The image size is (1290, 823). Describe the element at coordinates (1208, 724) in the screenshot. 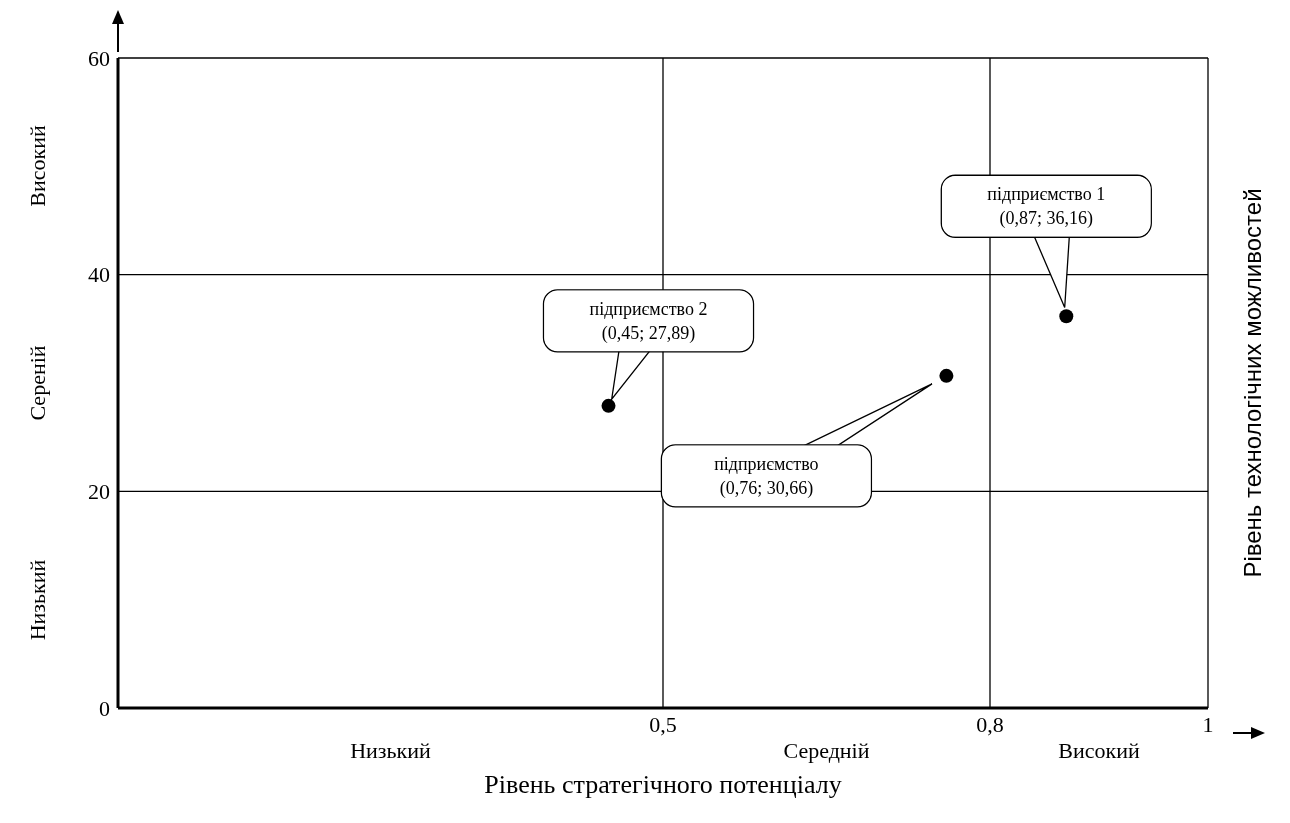

I see `x-tick-label: 1` at that location.